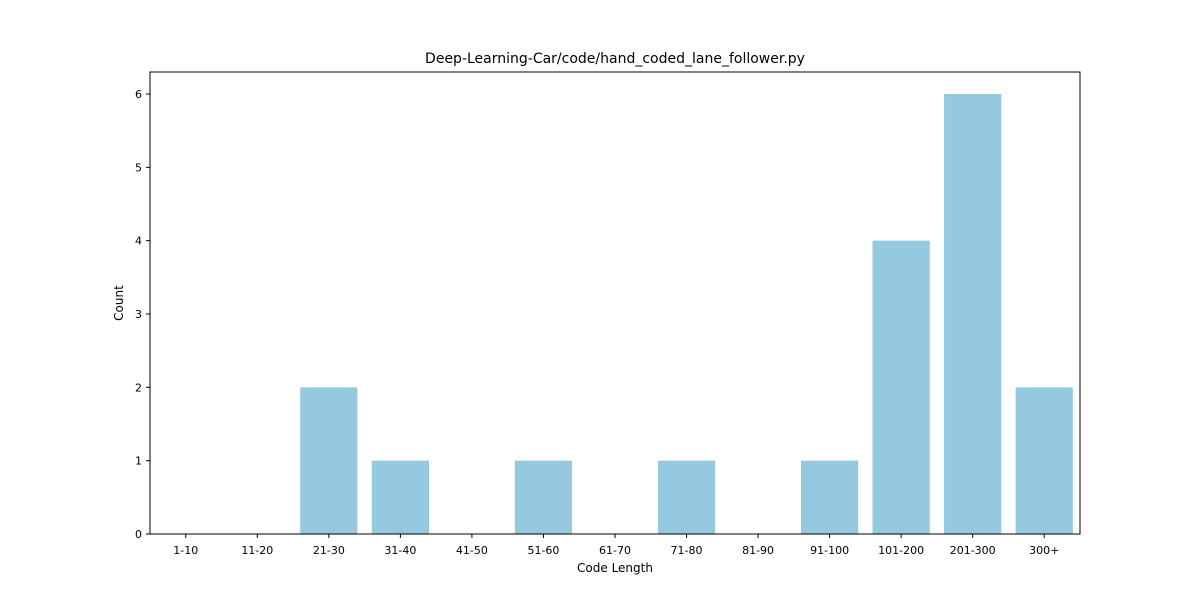  Describe the element at coordinates (138, 534) in the screenshot. I see `y-tick-label: 0` at that location.